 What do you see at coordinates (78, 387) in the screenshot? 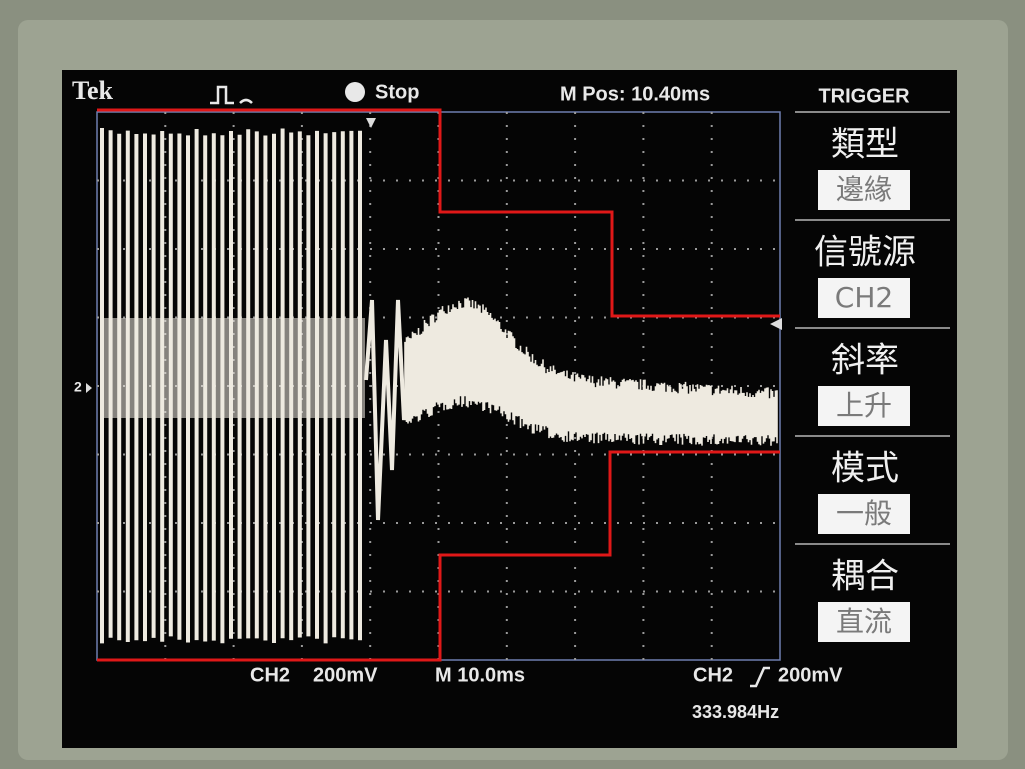
I see `channel-marker: 2` at bounding box center [78, 387].